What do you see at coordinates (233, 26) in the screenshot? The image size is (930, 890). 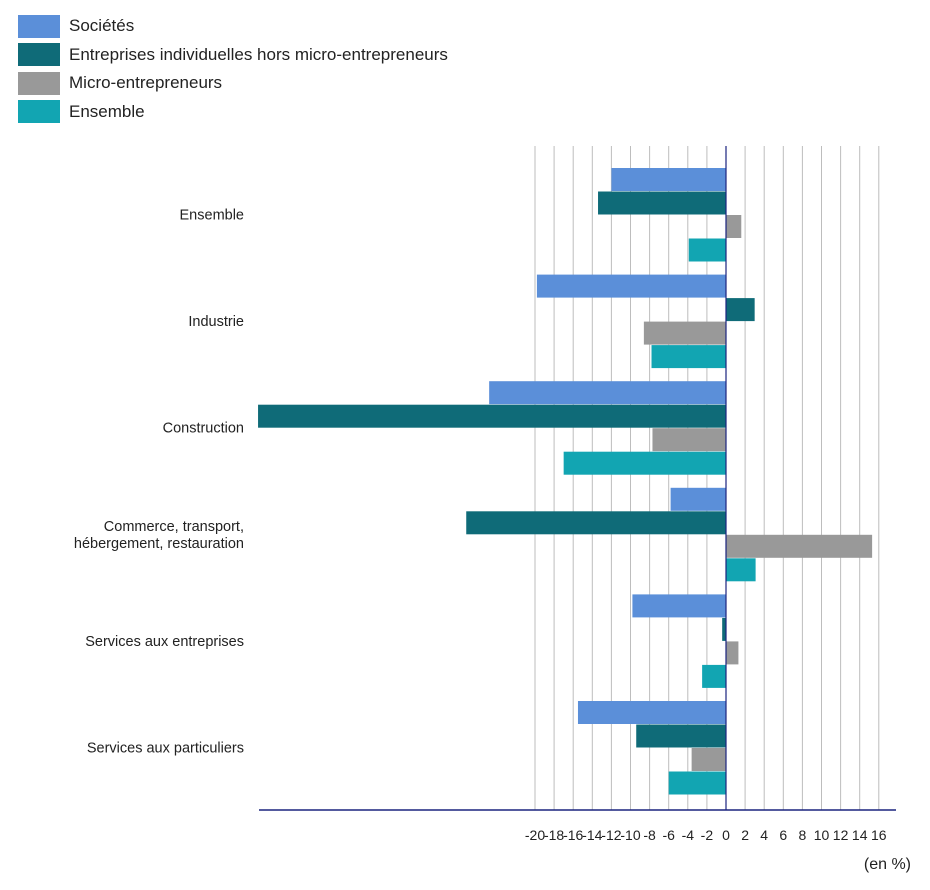 I see `legend-item-societes: Sociétés` at bounding box center [233, 26].